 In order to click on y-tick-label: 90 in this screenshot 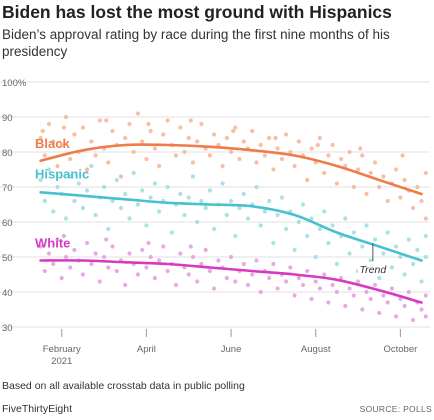, I will do `click(7, 118)`.